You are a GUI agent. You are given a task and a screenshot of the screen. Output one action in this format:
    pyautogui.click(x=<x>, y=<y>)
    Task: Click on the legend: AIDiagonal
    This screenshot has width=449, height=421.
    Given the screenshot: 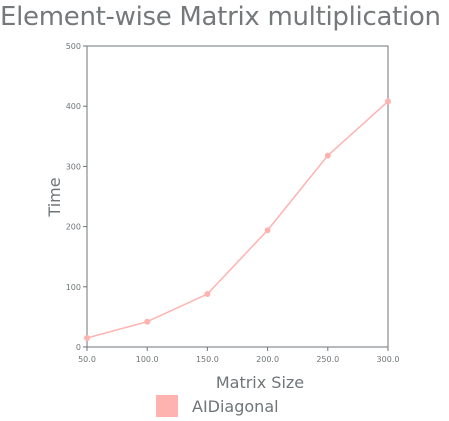 What is the action you would take?
    pyautogui.click(x=217, y=406)
    